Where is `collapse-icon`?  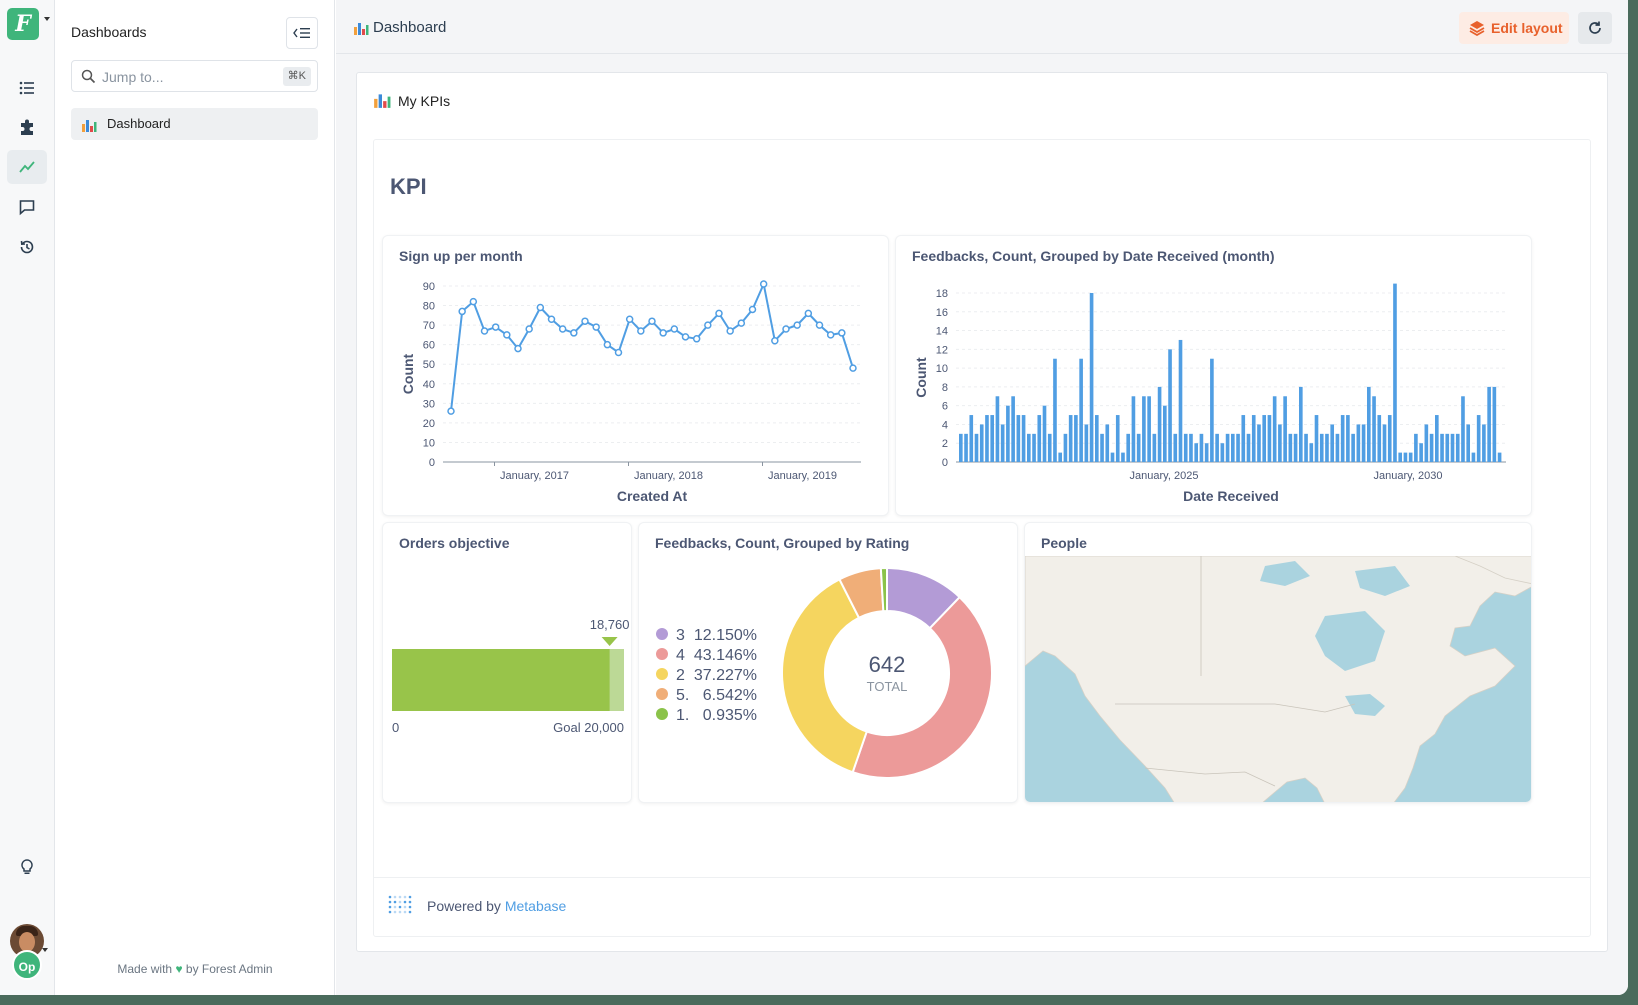 collapse-icon is located at coordinates (301, 33).